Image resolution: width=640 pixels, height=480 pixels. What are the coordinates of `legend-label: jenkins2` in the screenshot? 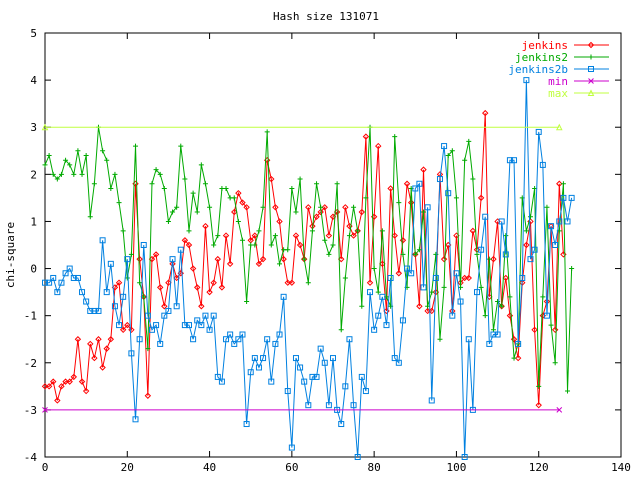 It's located at (541, 57).